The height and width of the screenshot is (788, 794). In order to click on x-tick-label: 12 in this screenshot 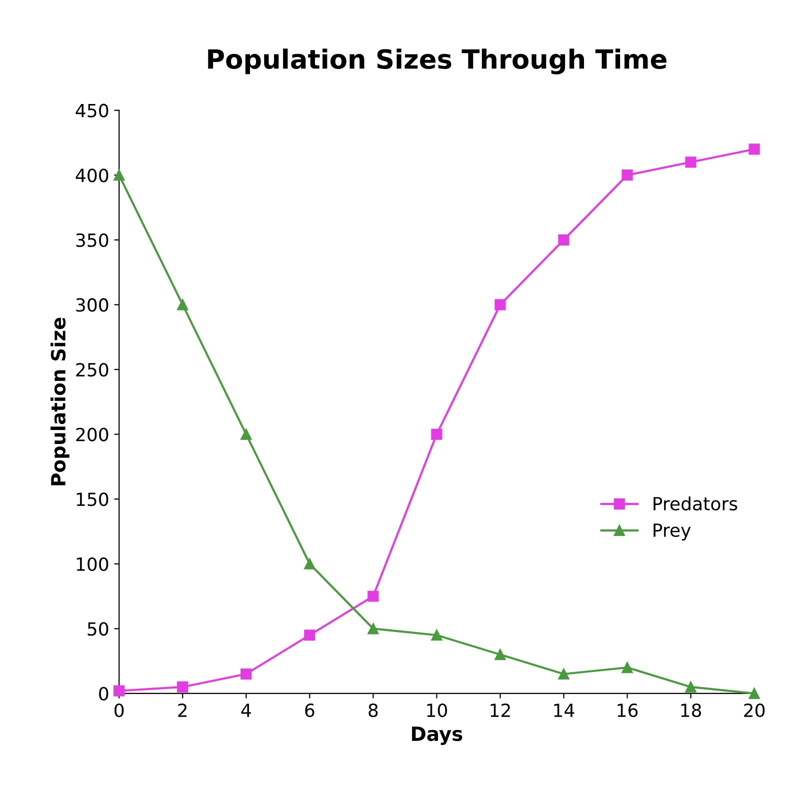, I will do `click(500, 710)`.